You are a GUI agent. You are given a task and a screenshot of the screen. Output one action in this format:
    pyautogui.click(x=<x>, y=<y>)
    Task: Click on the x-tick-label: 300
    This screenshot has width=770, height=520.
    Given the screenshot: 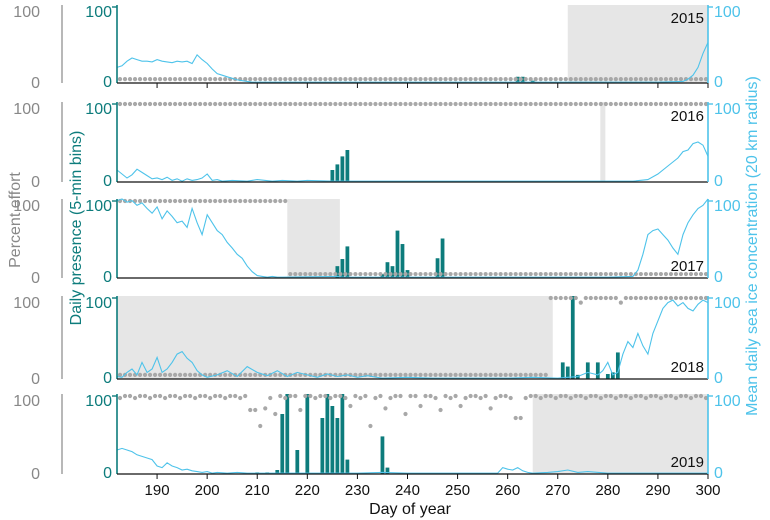 What is the action you would take?
    pyautogui.click(x=707, y=490)
    